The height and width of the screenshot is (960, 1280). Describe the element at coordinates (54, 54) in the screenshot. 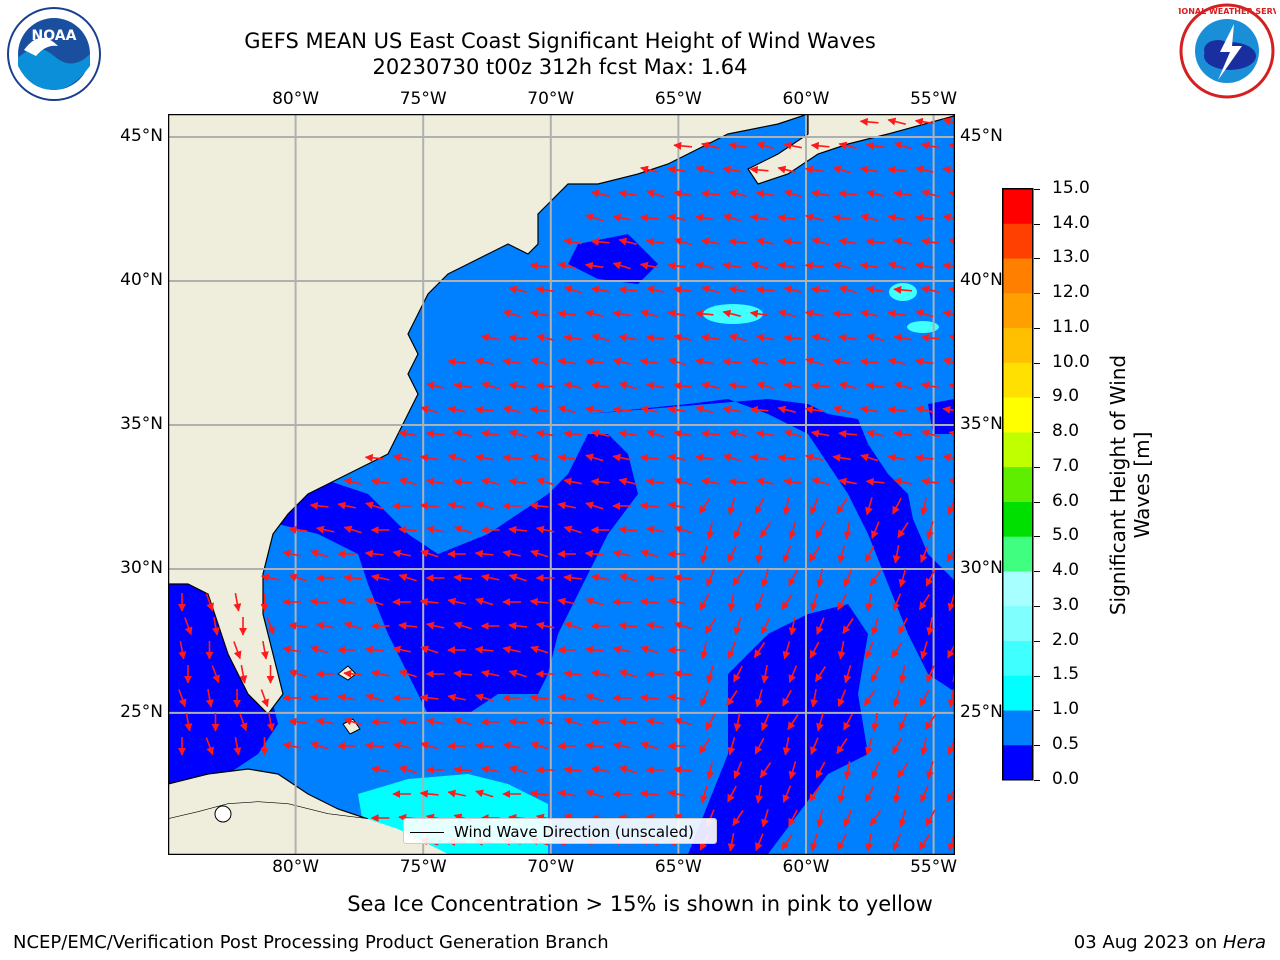

I see `noaa-logo-icon: NOAA` at that location.